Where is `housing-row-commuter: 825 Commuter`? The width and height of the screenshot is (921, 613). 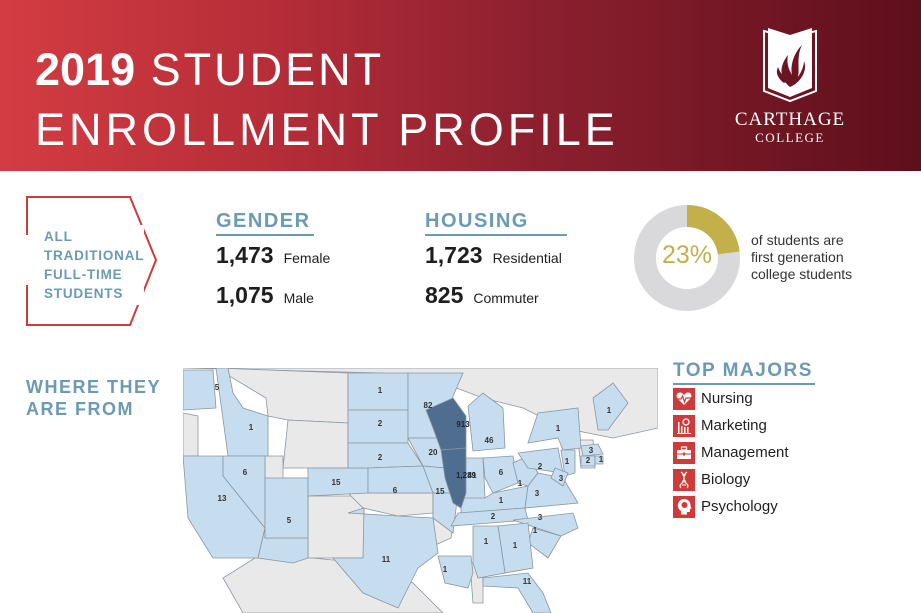
housing-row-commuter: 825 Commuter is located at coordinates (496, 299).